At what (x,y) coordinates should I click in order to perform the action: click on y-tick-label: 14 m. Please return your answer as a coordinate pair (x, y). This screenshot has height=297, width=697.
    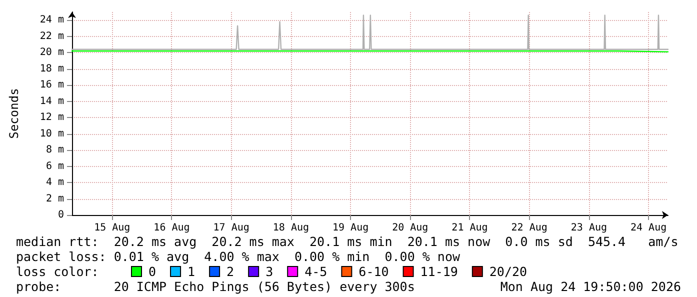
    Looking at the image, I should click on (52, 101).